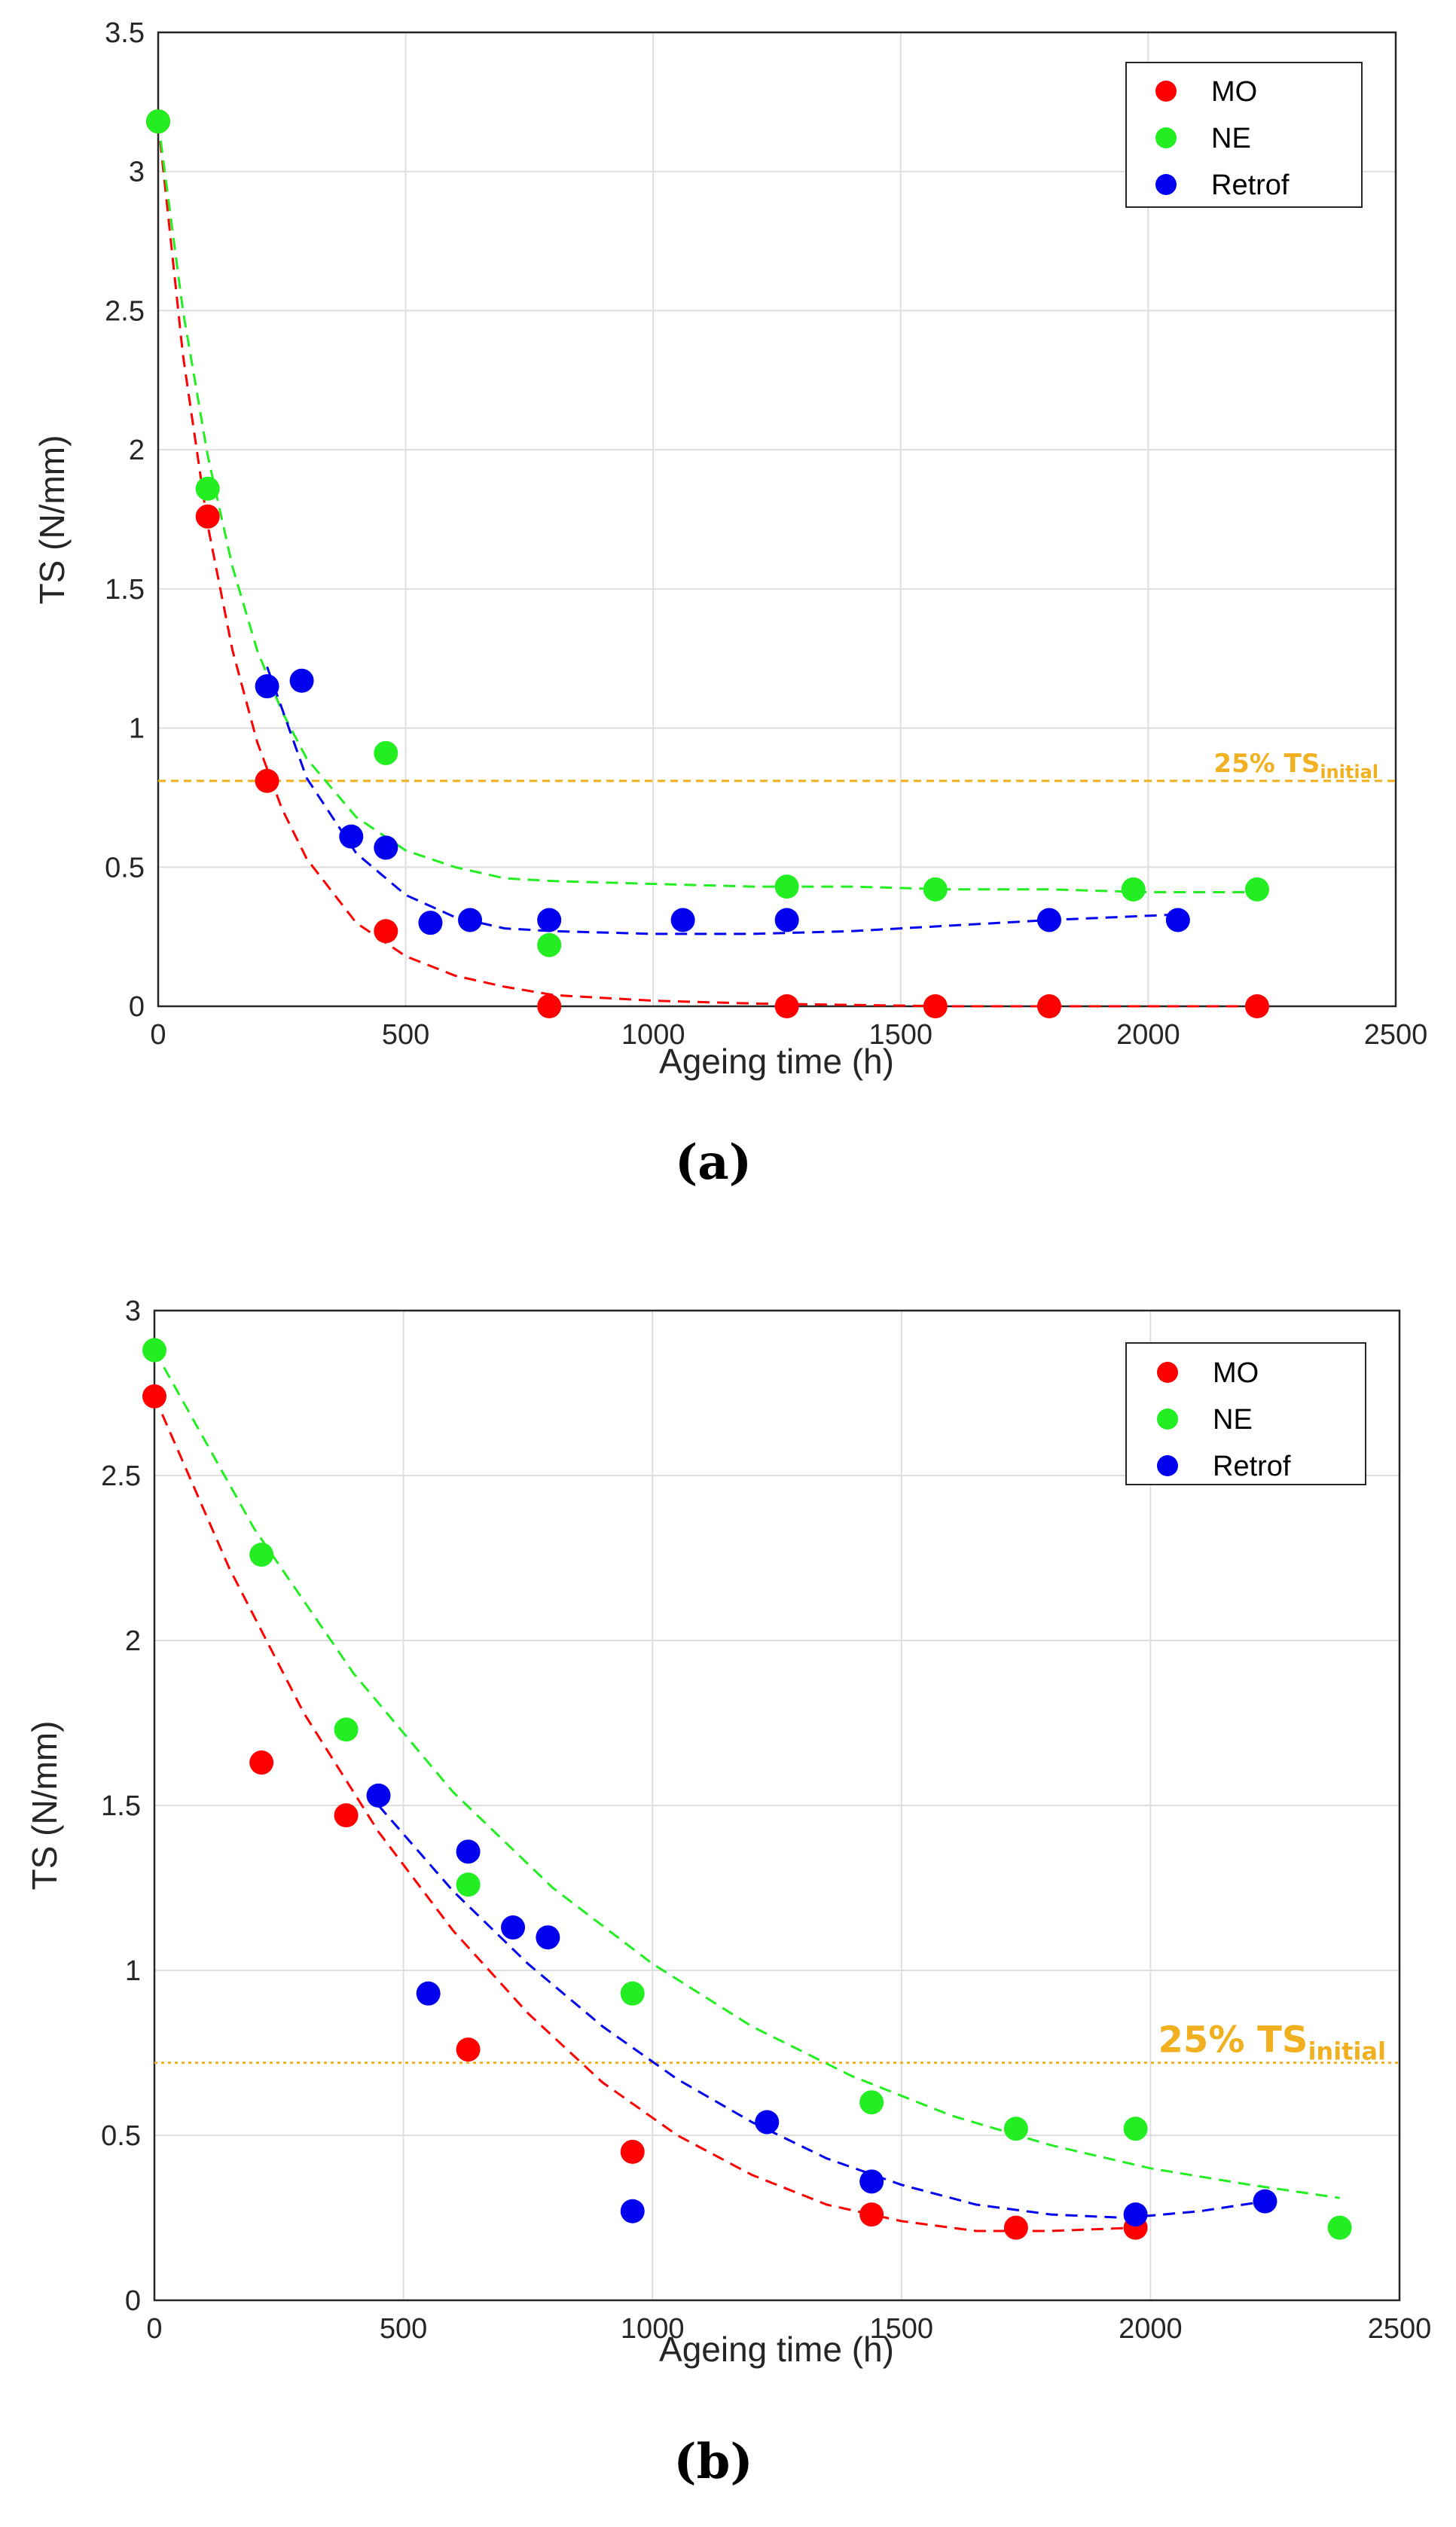  Describe the element at coordinates (1349, 772) in the screenshot. I see `reference-label-sub-a: initial` at that location.